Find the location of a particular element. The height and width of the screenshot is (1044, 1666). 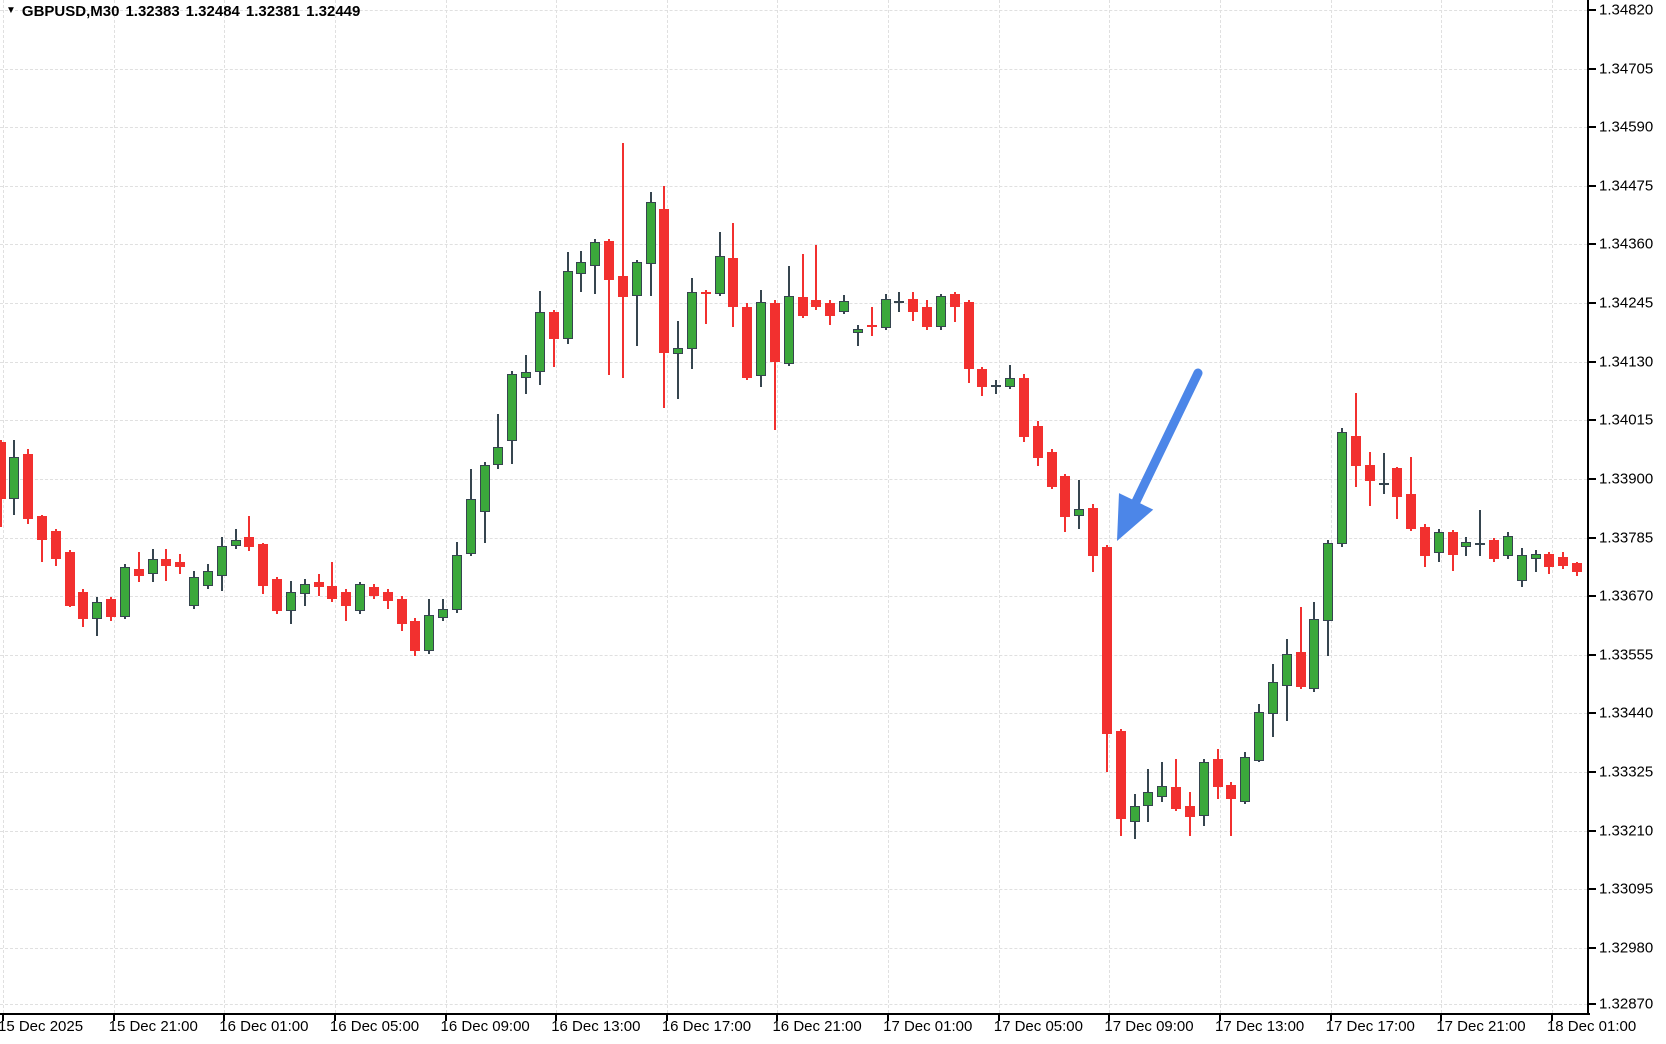

price-axis-label: 1.34130 is located at coordinates (1626, 362).